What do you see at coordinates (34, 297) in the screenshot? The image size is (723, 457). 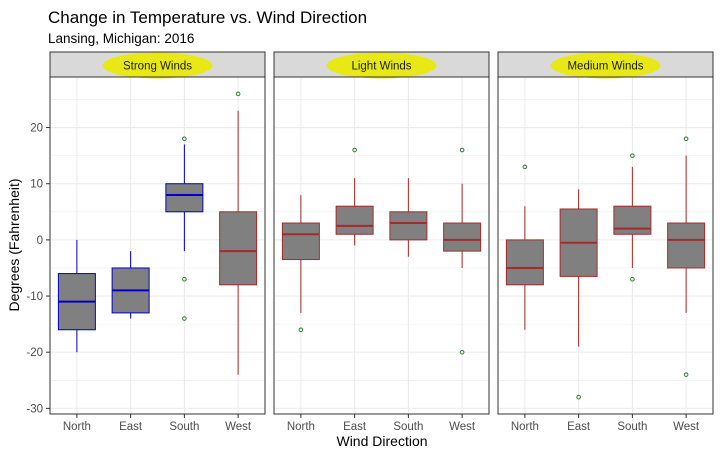 I see `y-tick-label: -10` at bounding box center [34, 297].